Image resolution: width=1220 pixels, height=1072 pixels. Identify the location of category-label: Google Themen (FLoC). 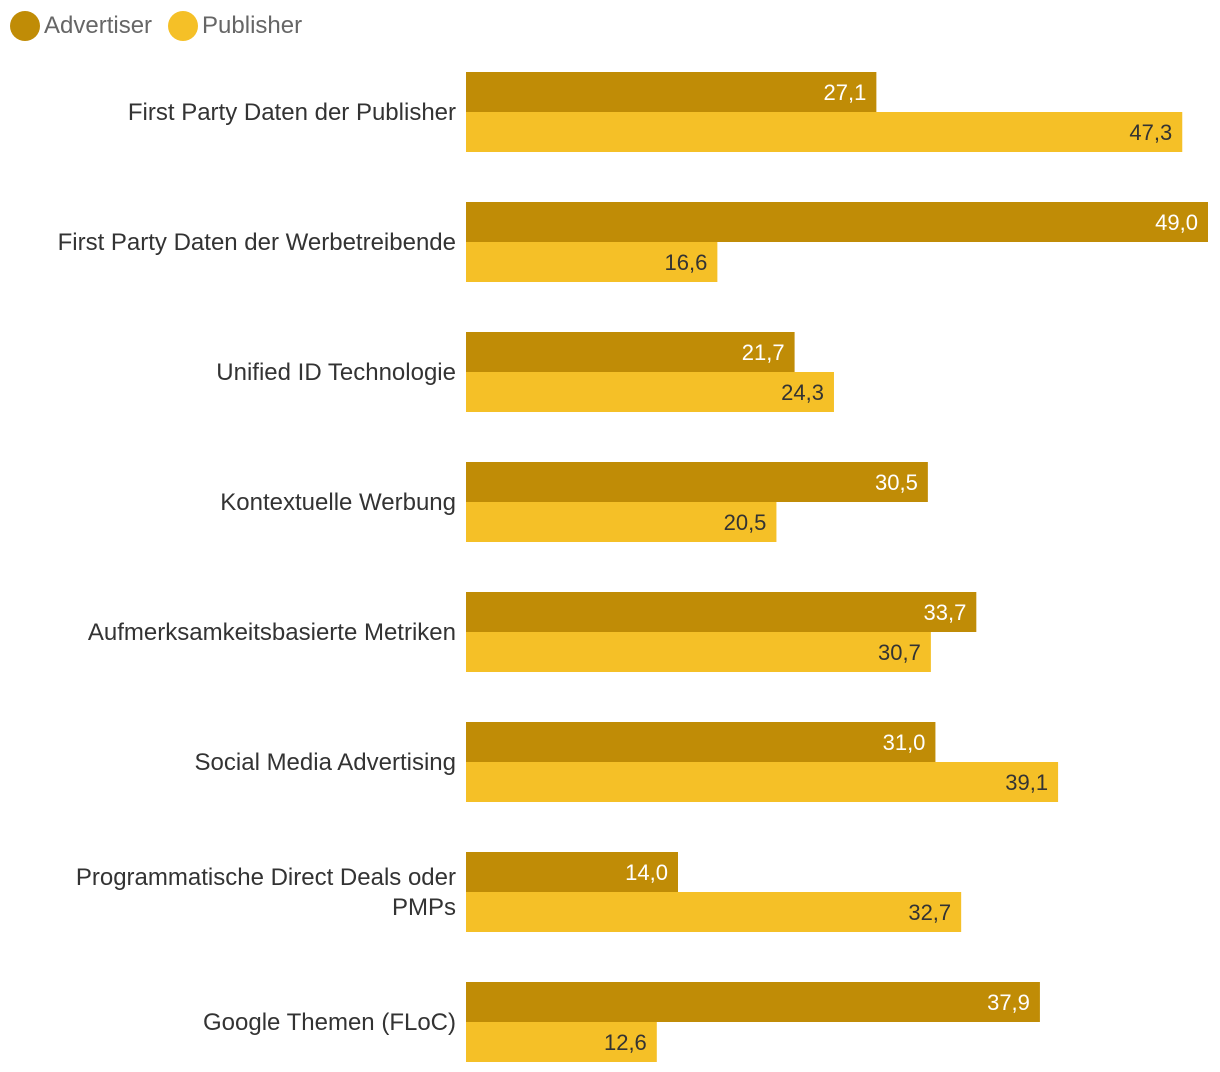
(329, 1022).